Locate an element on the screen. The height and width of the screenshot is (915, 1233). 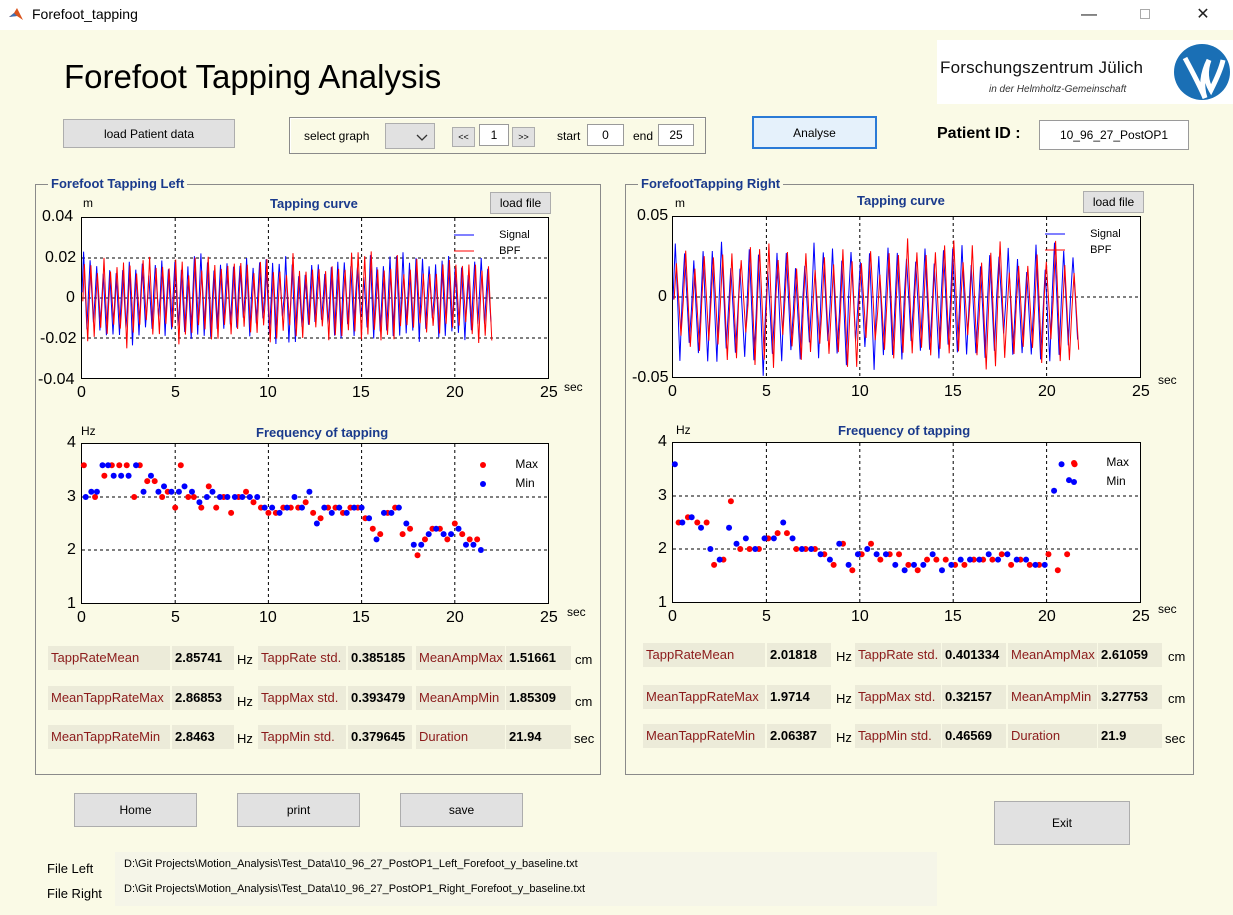
logo-text: Forschungszentrum Jülich is located at coordinates (1042, 67).